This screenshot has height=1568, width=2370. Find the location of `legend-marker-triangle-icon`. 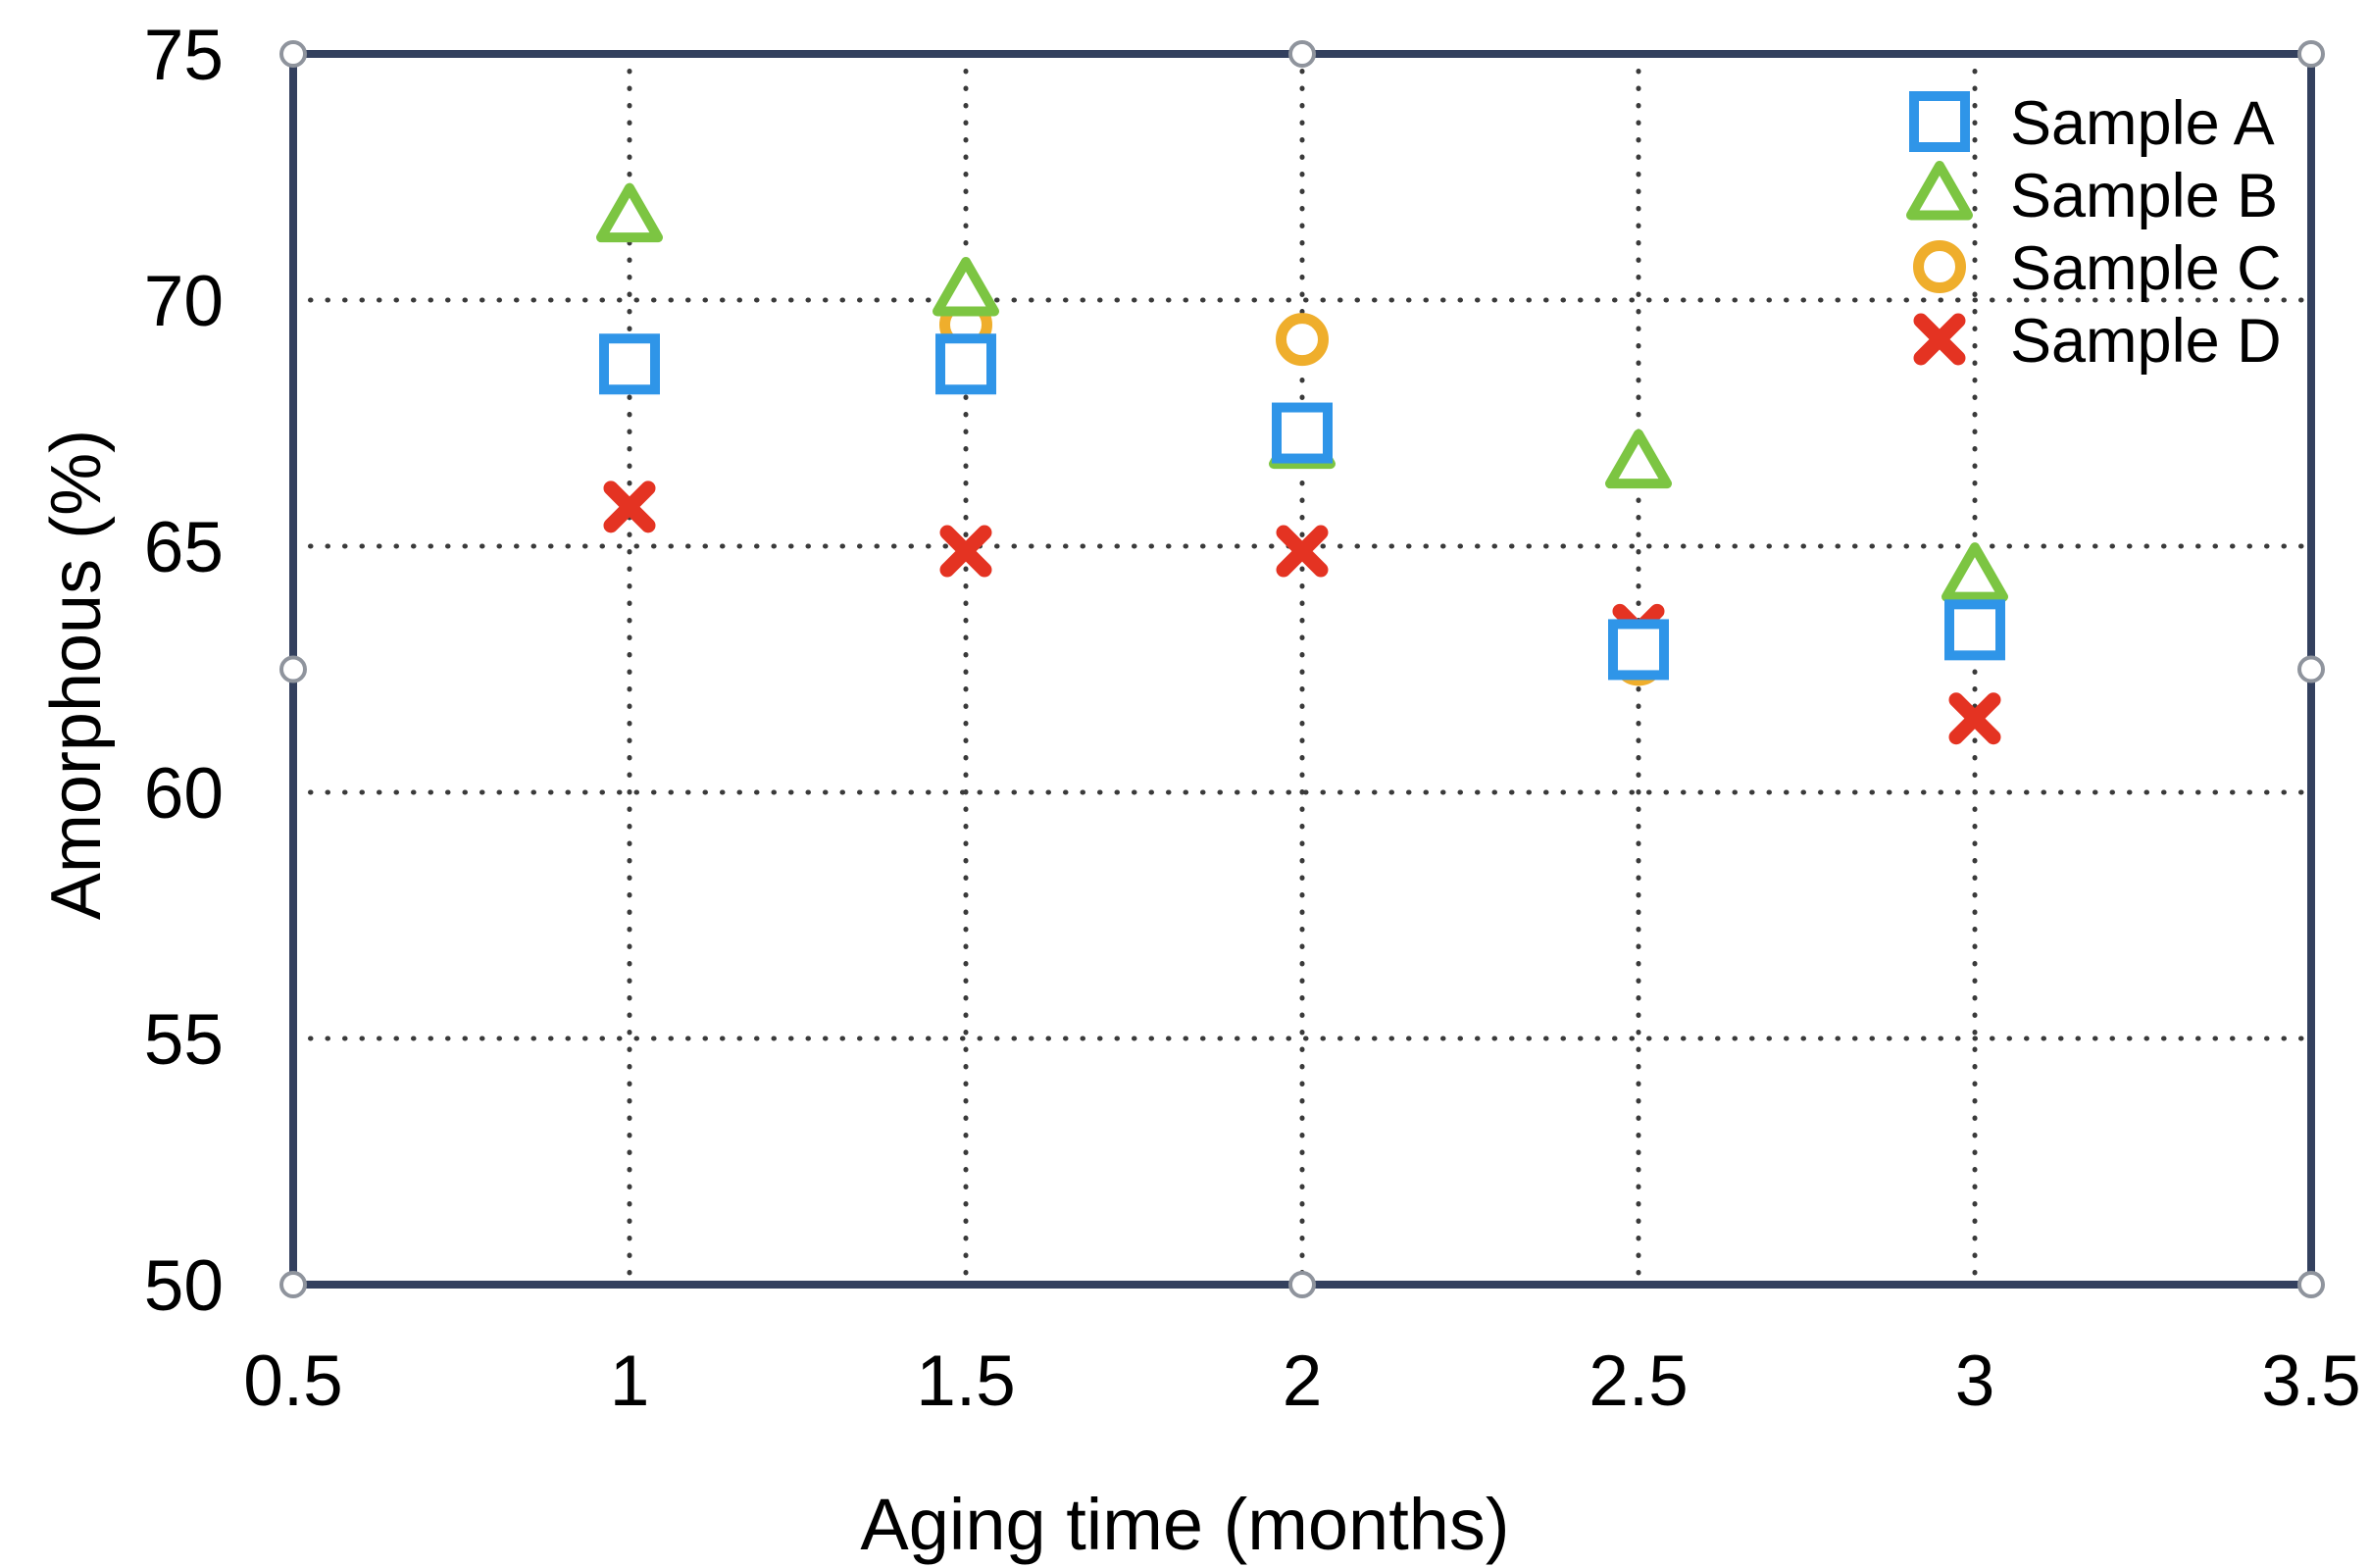

legend-marker-triangle-icon is located at coordinates (1939, 191).